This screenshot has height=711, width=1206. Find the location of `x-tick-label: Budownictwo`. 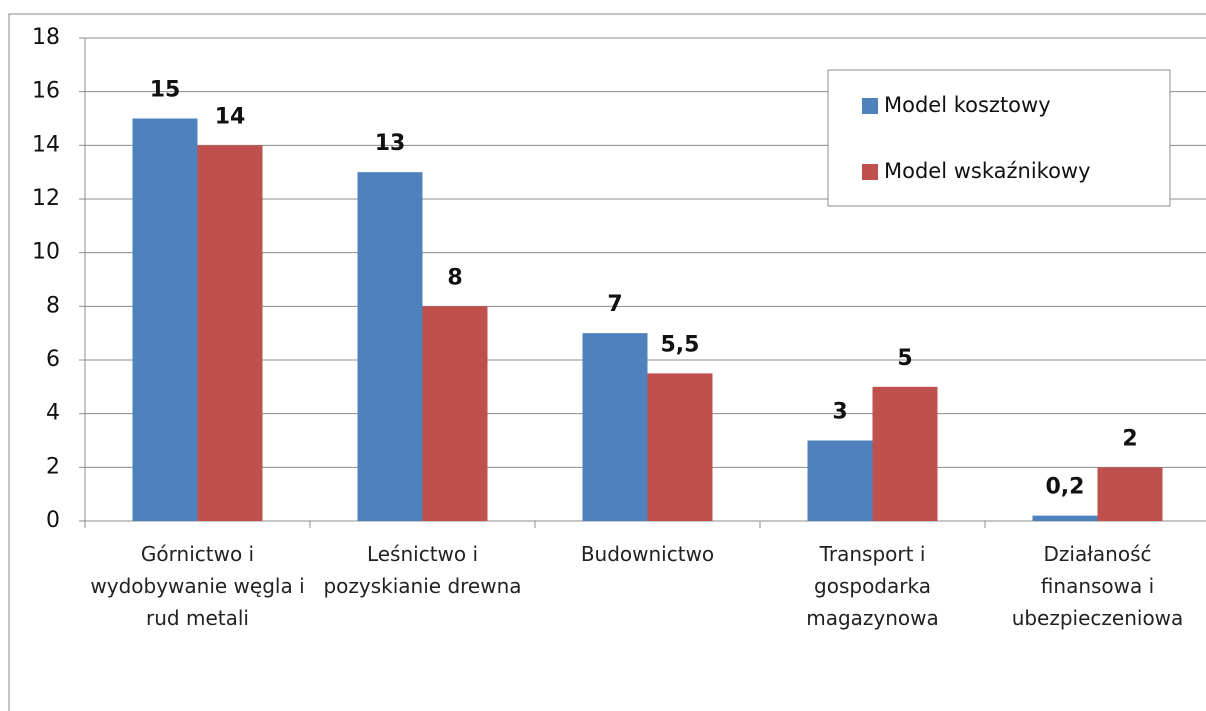

x-tick-label: Budownictwo is located at coordinates (647, 554).